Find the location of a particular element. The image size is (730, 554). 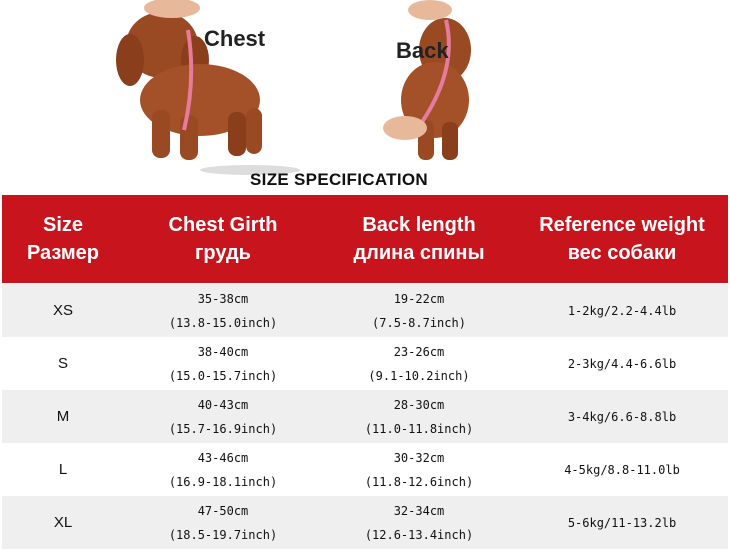

header-weight: Reference weight вес собаки is located at coordinates (622, 239).